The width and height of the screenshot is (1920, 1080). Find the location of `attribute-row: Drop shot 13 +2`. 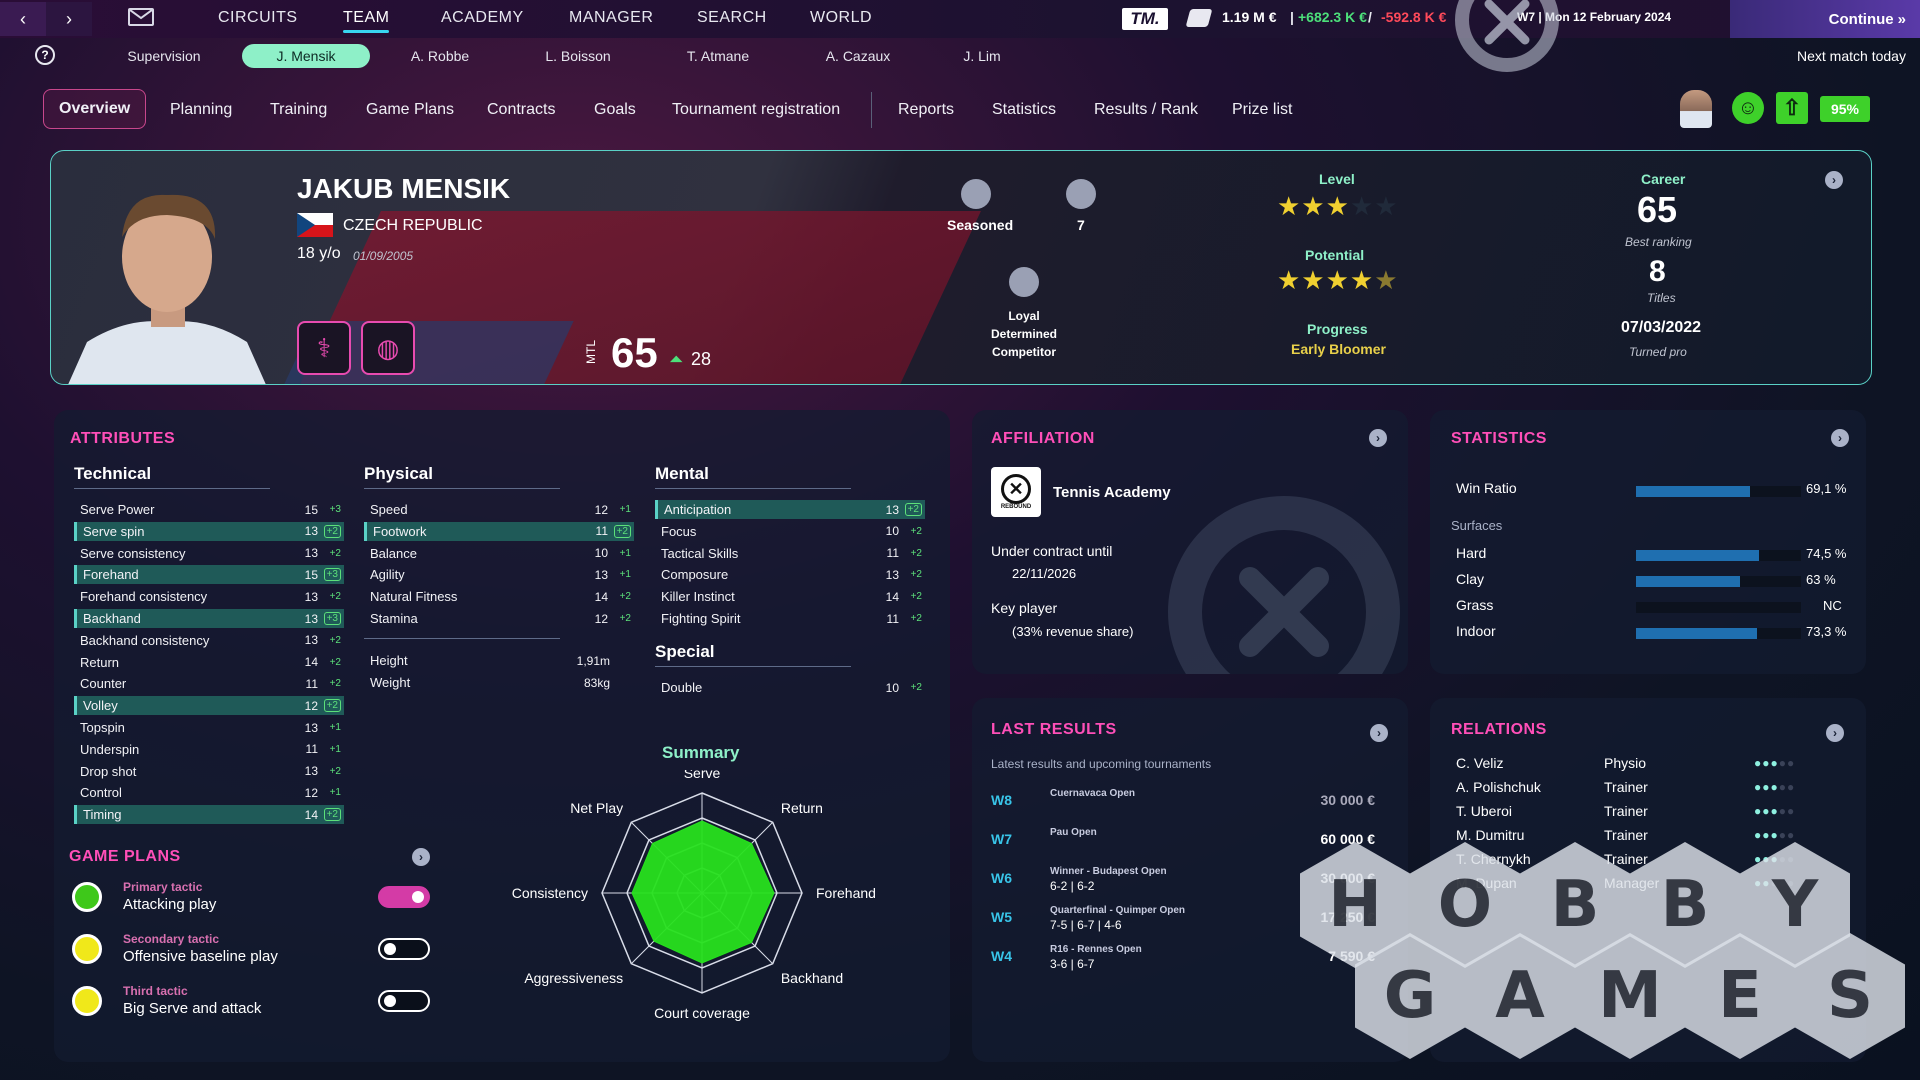

attribute-row: Drop shot 13 +2 is located at coordinates (209, 771).